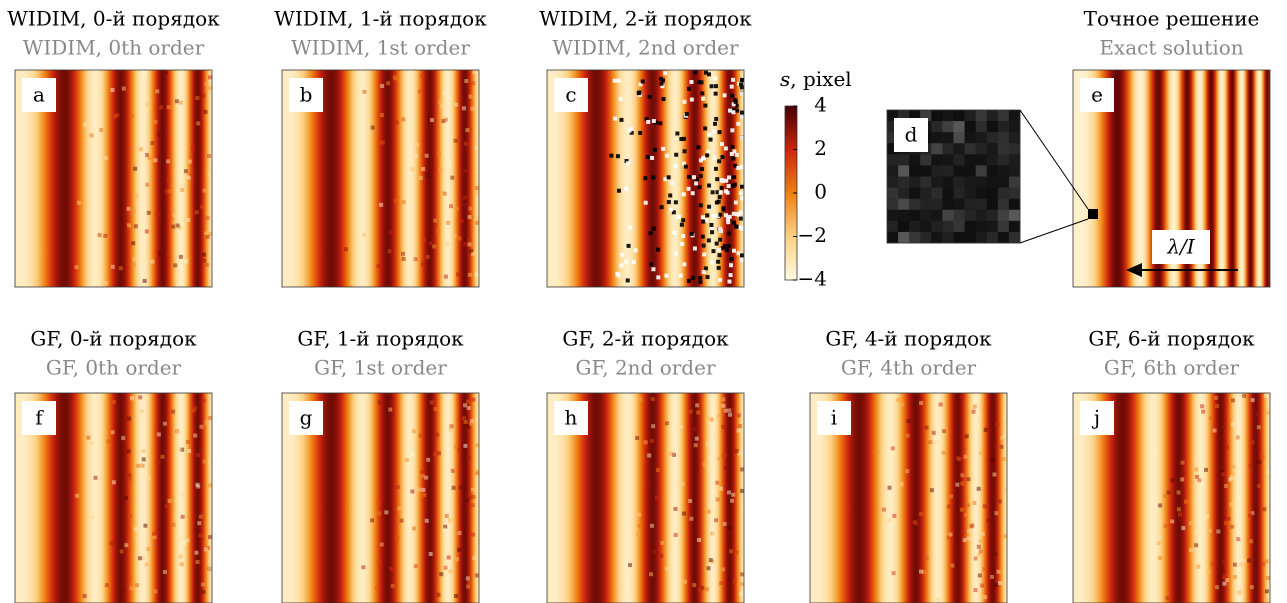  Describe the element at coordinates (1093, 214) in the screenshot. I see `zoom-marker` at that location.